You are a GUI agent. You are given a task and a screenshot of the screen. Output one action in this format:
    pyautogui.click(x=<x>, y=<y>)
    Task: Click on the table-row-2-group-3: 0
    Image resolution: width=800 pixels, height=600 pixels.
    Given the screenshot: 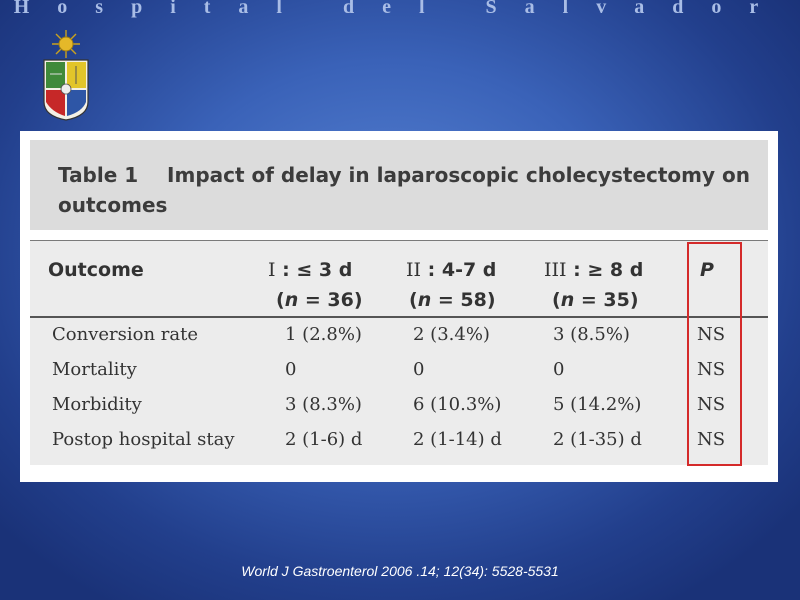 What is the action you would take?
    pyautogui.click(x=559, y=369)
    